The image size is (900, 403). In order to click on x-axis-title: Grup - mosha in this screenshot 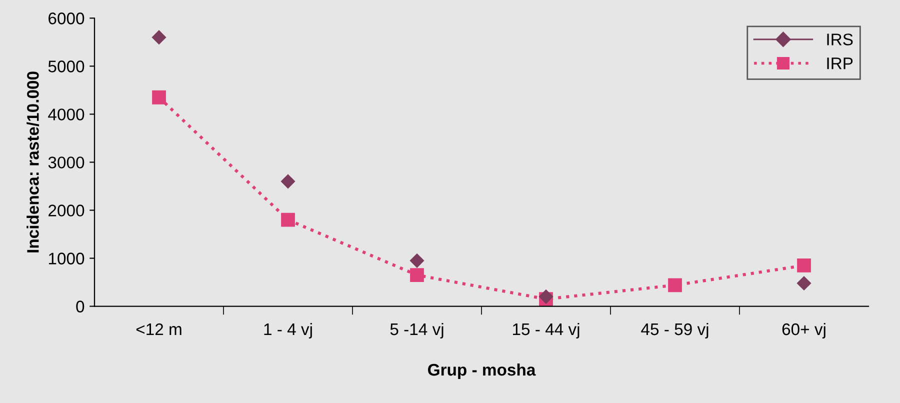, I will do `click(482, 371)`.